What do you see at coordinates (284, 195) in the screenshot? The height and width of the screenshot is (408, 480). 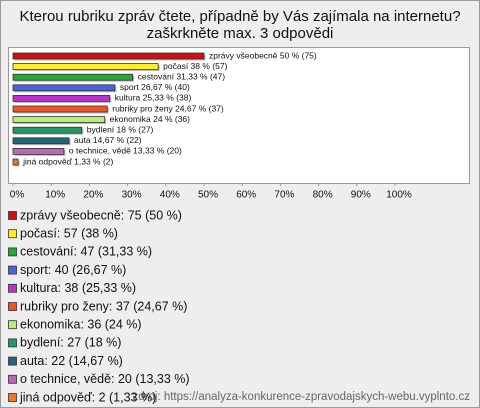 I see `x-tick-label: 70%` at bounding box center [284, 195].